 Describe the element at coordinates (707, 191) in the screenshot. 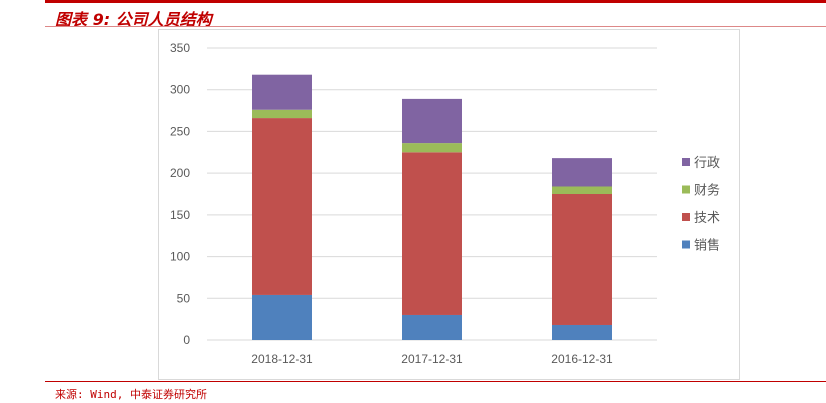

I see `legend-label: 财务` at that location.